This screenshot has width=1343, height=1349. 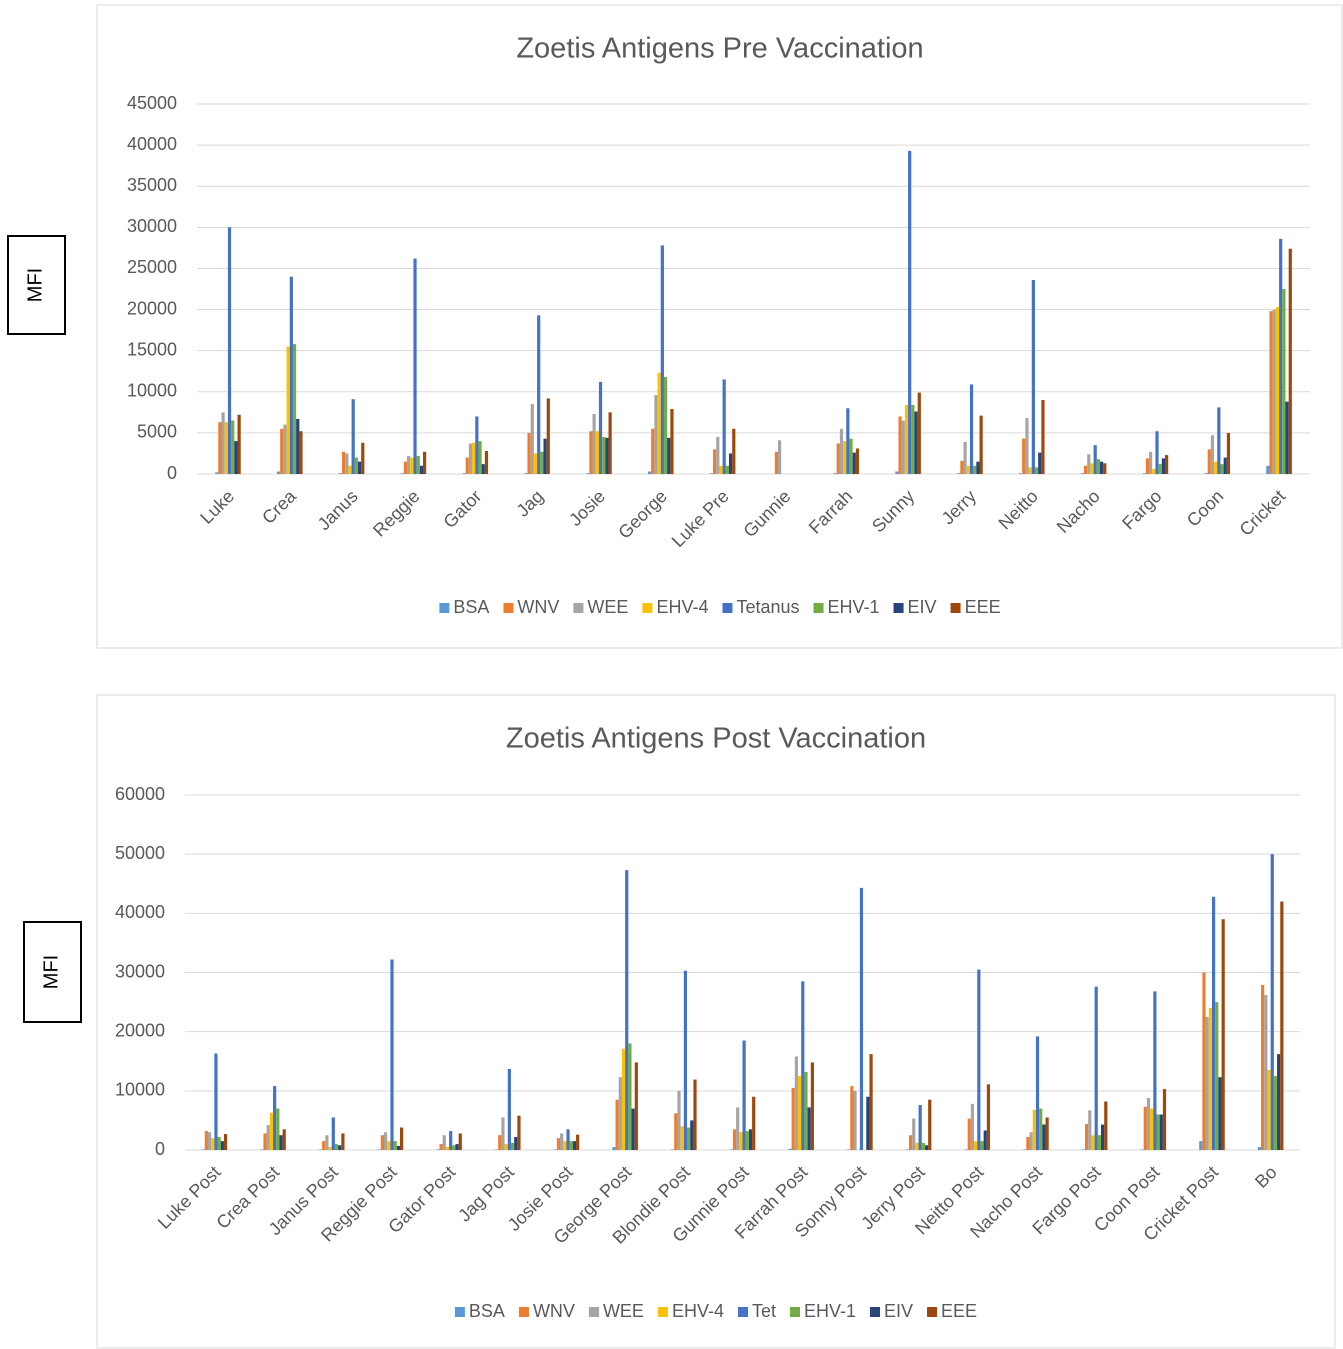 I want to click on y-tick-label: 20000, so click(x=140, y=1030).